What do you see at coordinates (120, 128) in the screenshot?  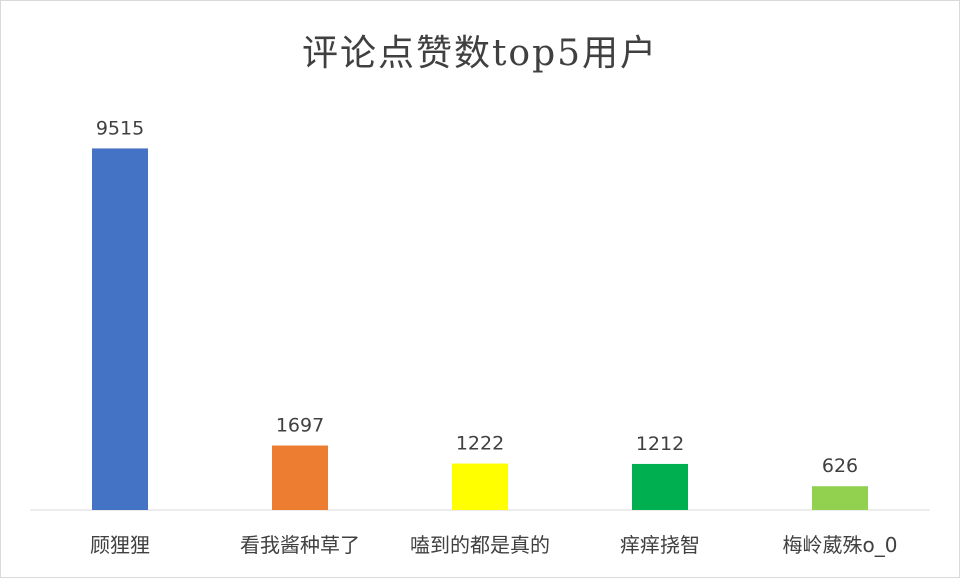 I see `data-label-0: 9515` at bounding box center [120, 128].